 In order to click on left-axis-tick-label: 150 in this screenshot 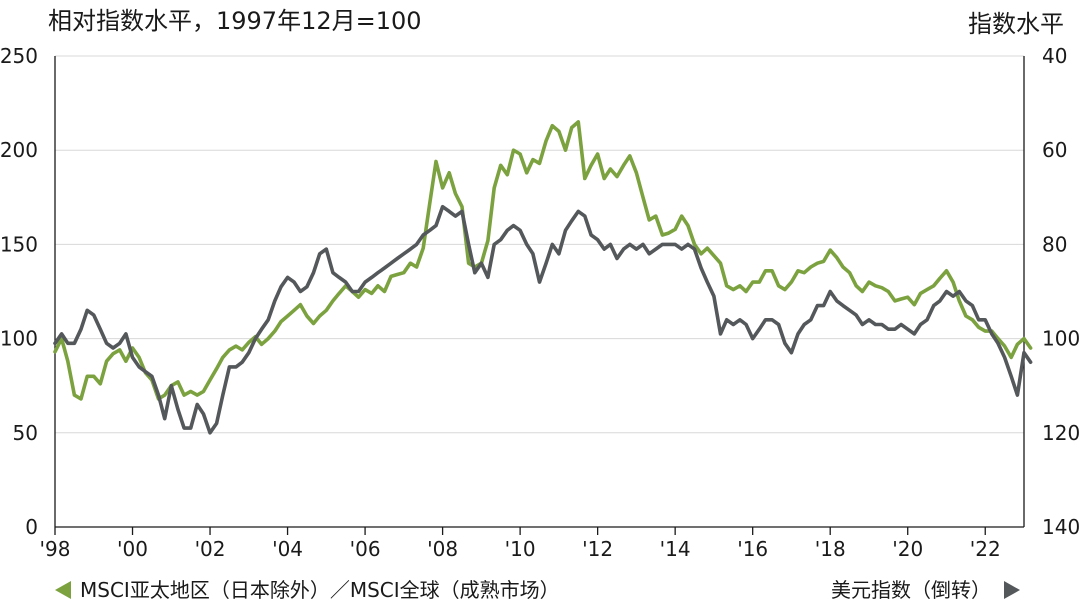, I will do `click(19, 244)`.